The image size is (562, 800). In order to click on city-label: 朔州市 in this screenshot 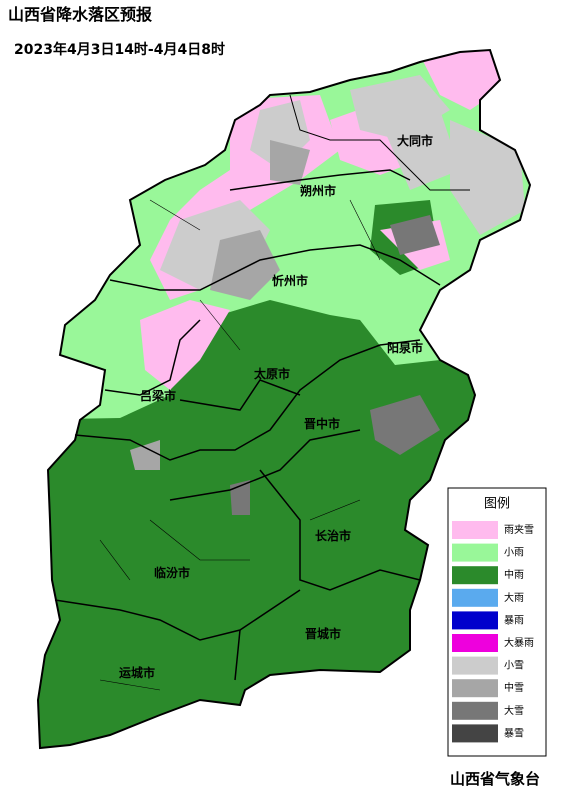, I will do `click(318, 190)`.